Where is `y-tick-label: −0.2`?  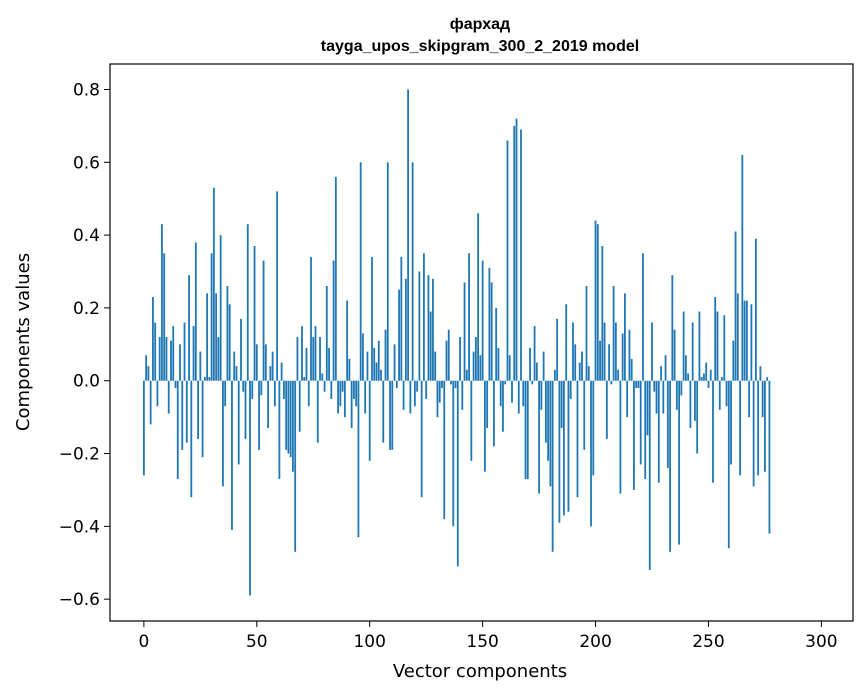
y-tick-label: −0.2 is located at coordinates (79, 455).